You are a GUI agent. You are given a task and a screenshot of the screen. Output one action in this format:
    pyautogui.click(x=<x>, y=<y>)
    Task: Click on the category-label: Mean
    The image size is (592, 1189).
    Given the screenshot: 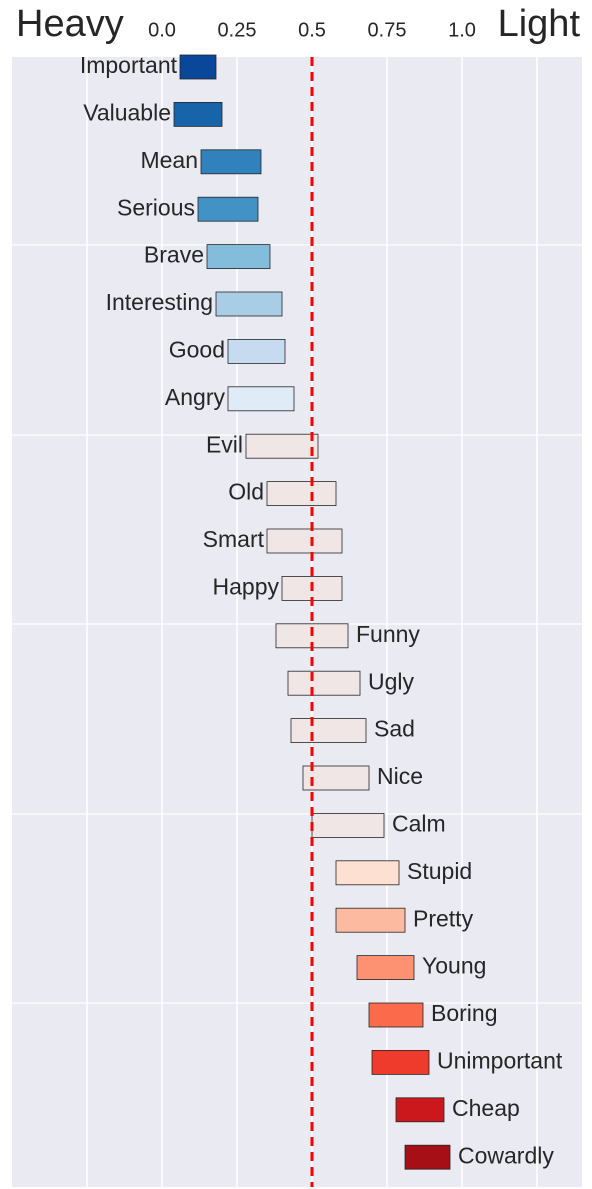 What is the action you would take?
    pyautogui.click(x=169, y=160)
    